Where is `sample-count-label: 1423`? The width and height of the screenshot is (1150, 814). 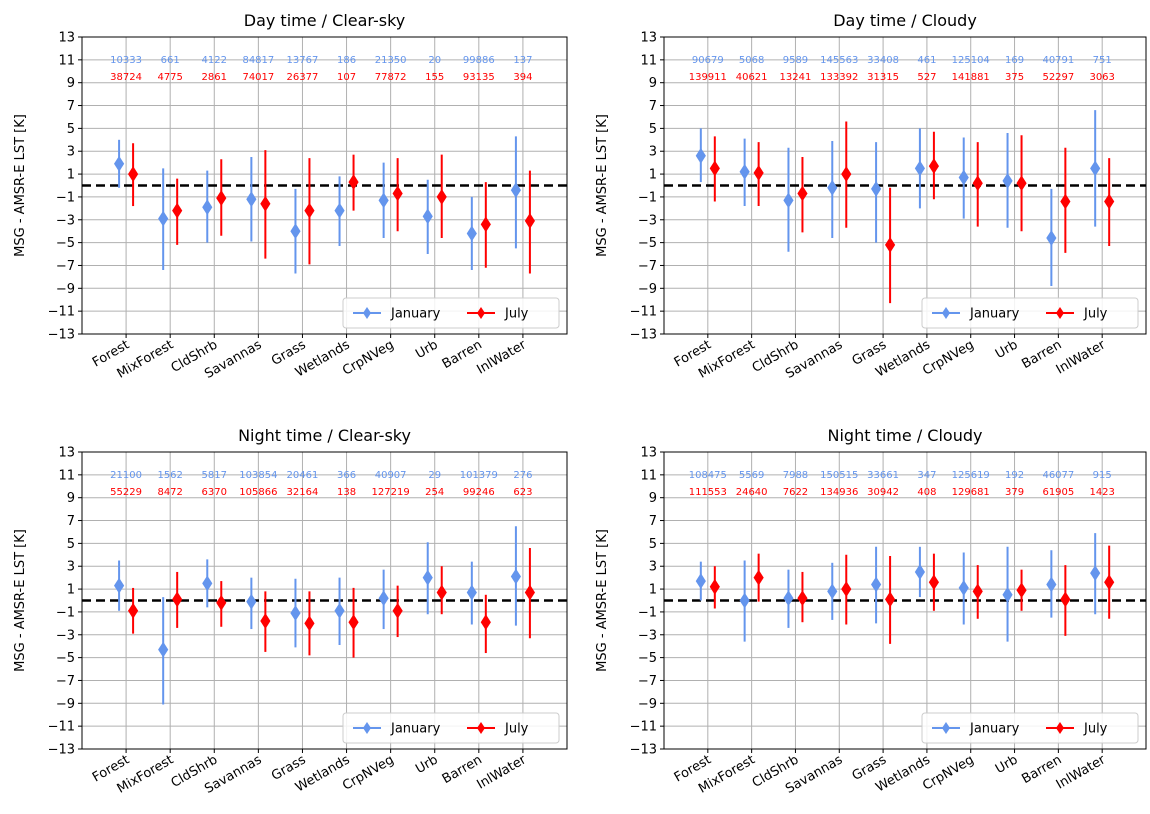 sample-count-label: 1423 is located at coordinates (1101, 492).